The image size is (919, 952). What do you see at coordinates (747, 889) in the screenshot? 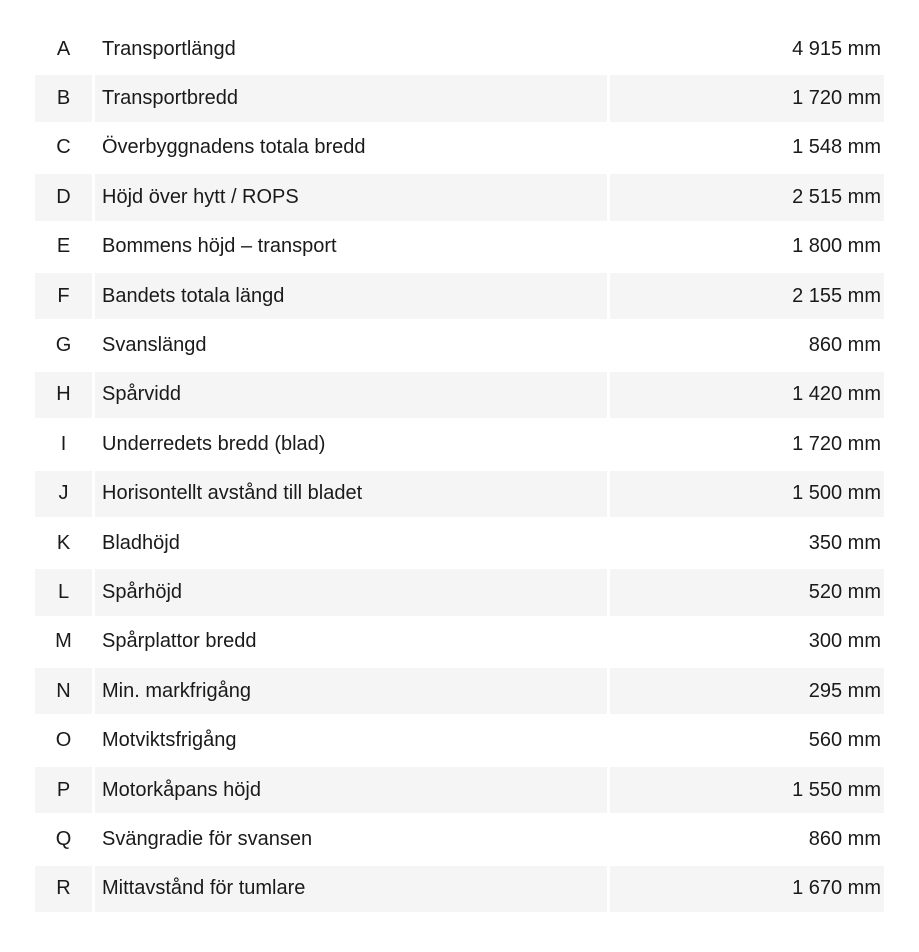
I see `dimension-value: 1 670 mm` at bounding box center [747, 889].